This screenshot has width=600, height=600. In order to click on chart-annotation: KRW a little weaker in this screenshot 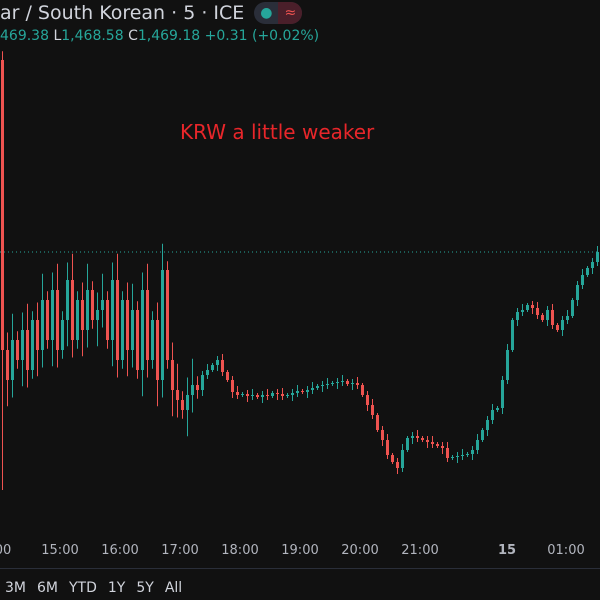, I will do `click(277, 132)`.